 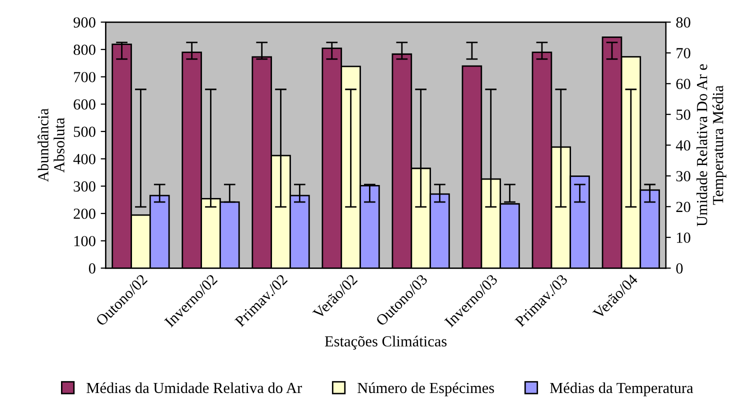 What do you see at coordinates (683, 22) in the screenshot?
I see `y2-tick-label: 80` at bounding box center [683, 22].